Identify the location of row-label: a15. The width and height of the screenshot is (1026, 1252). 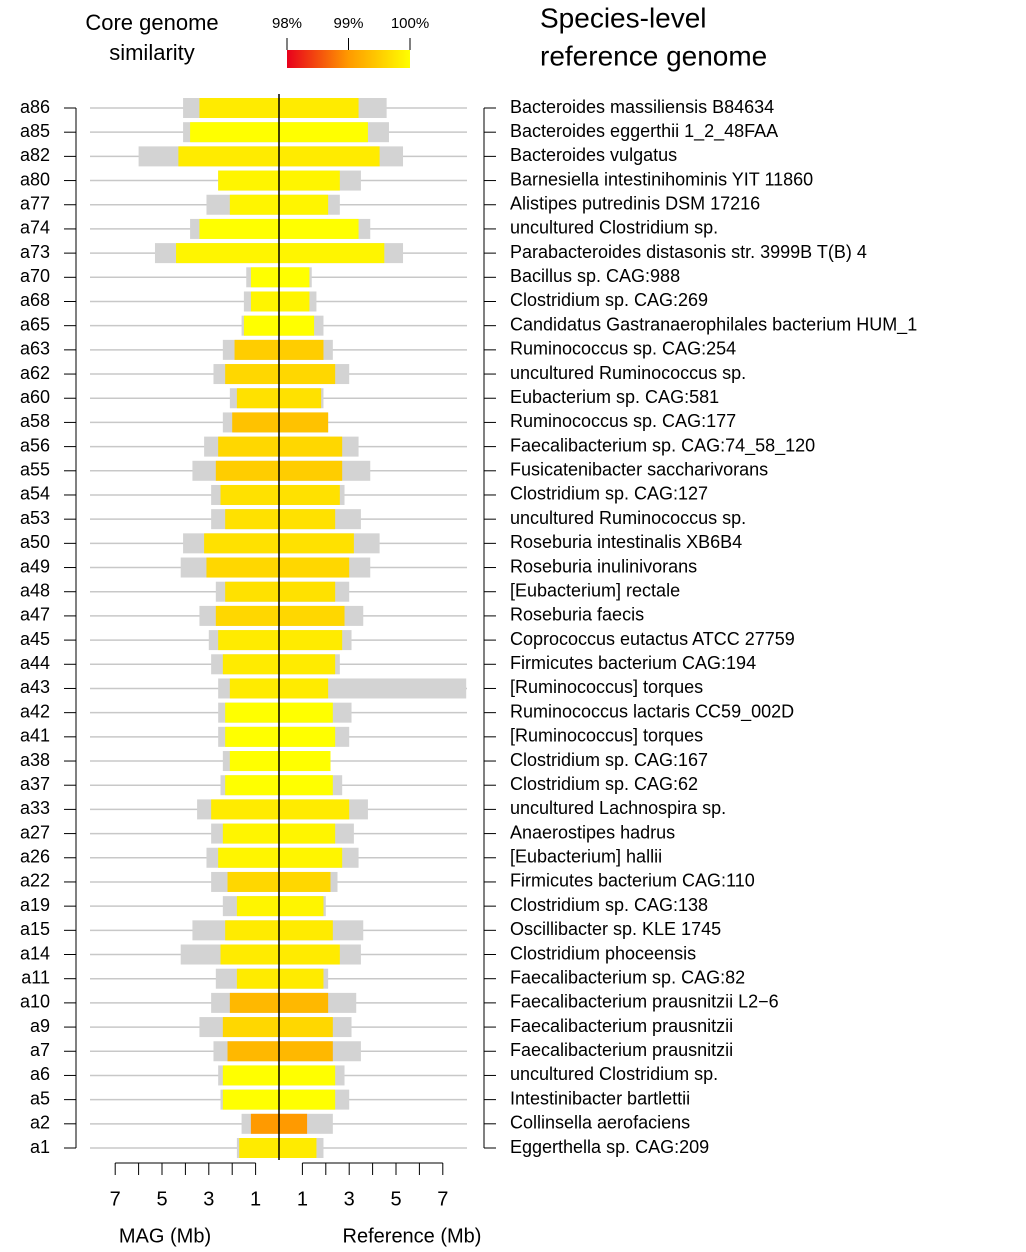
(35, 929).